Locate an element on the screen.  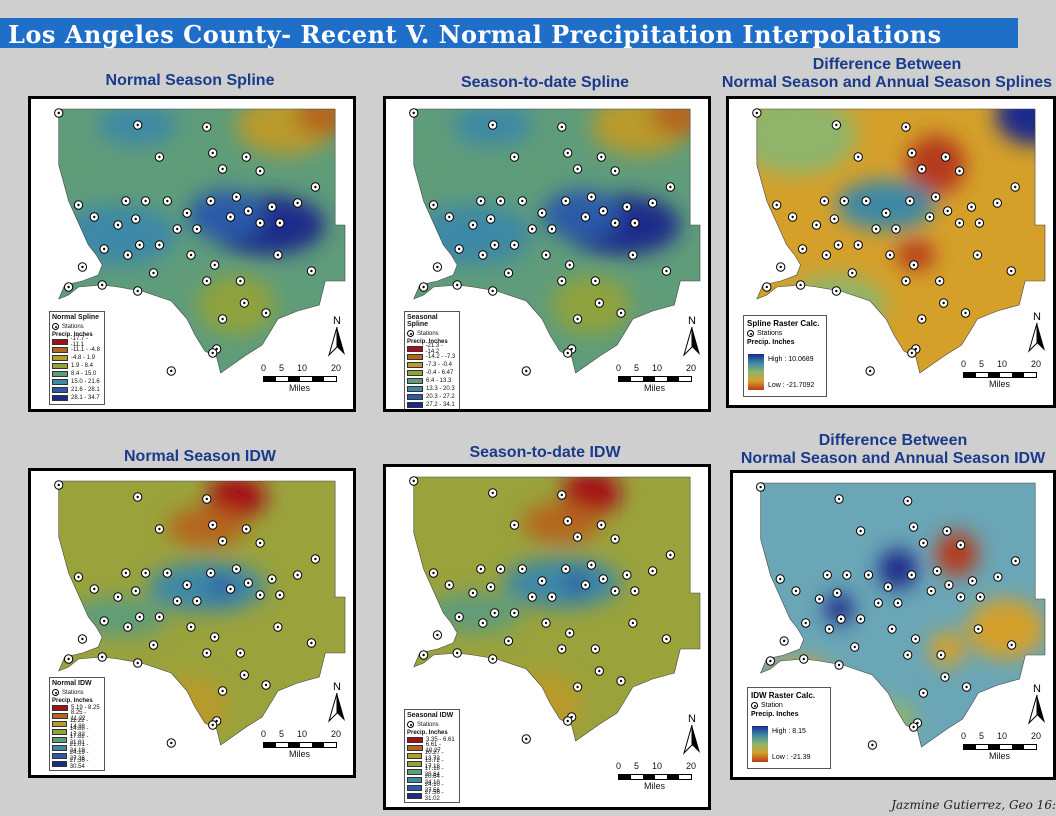
north-arrow-right is located at coordinates (341, 707).